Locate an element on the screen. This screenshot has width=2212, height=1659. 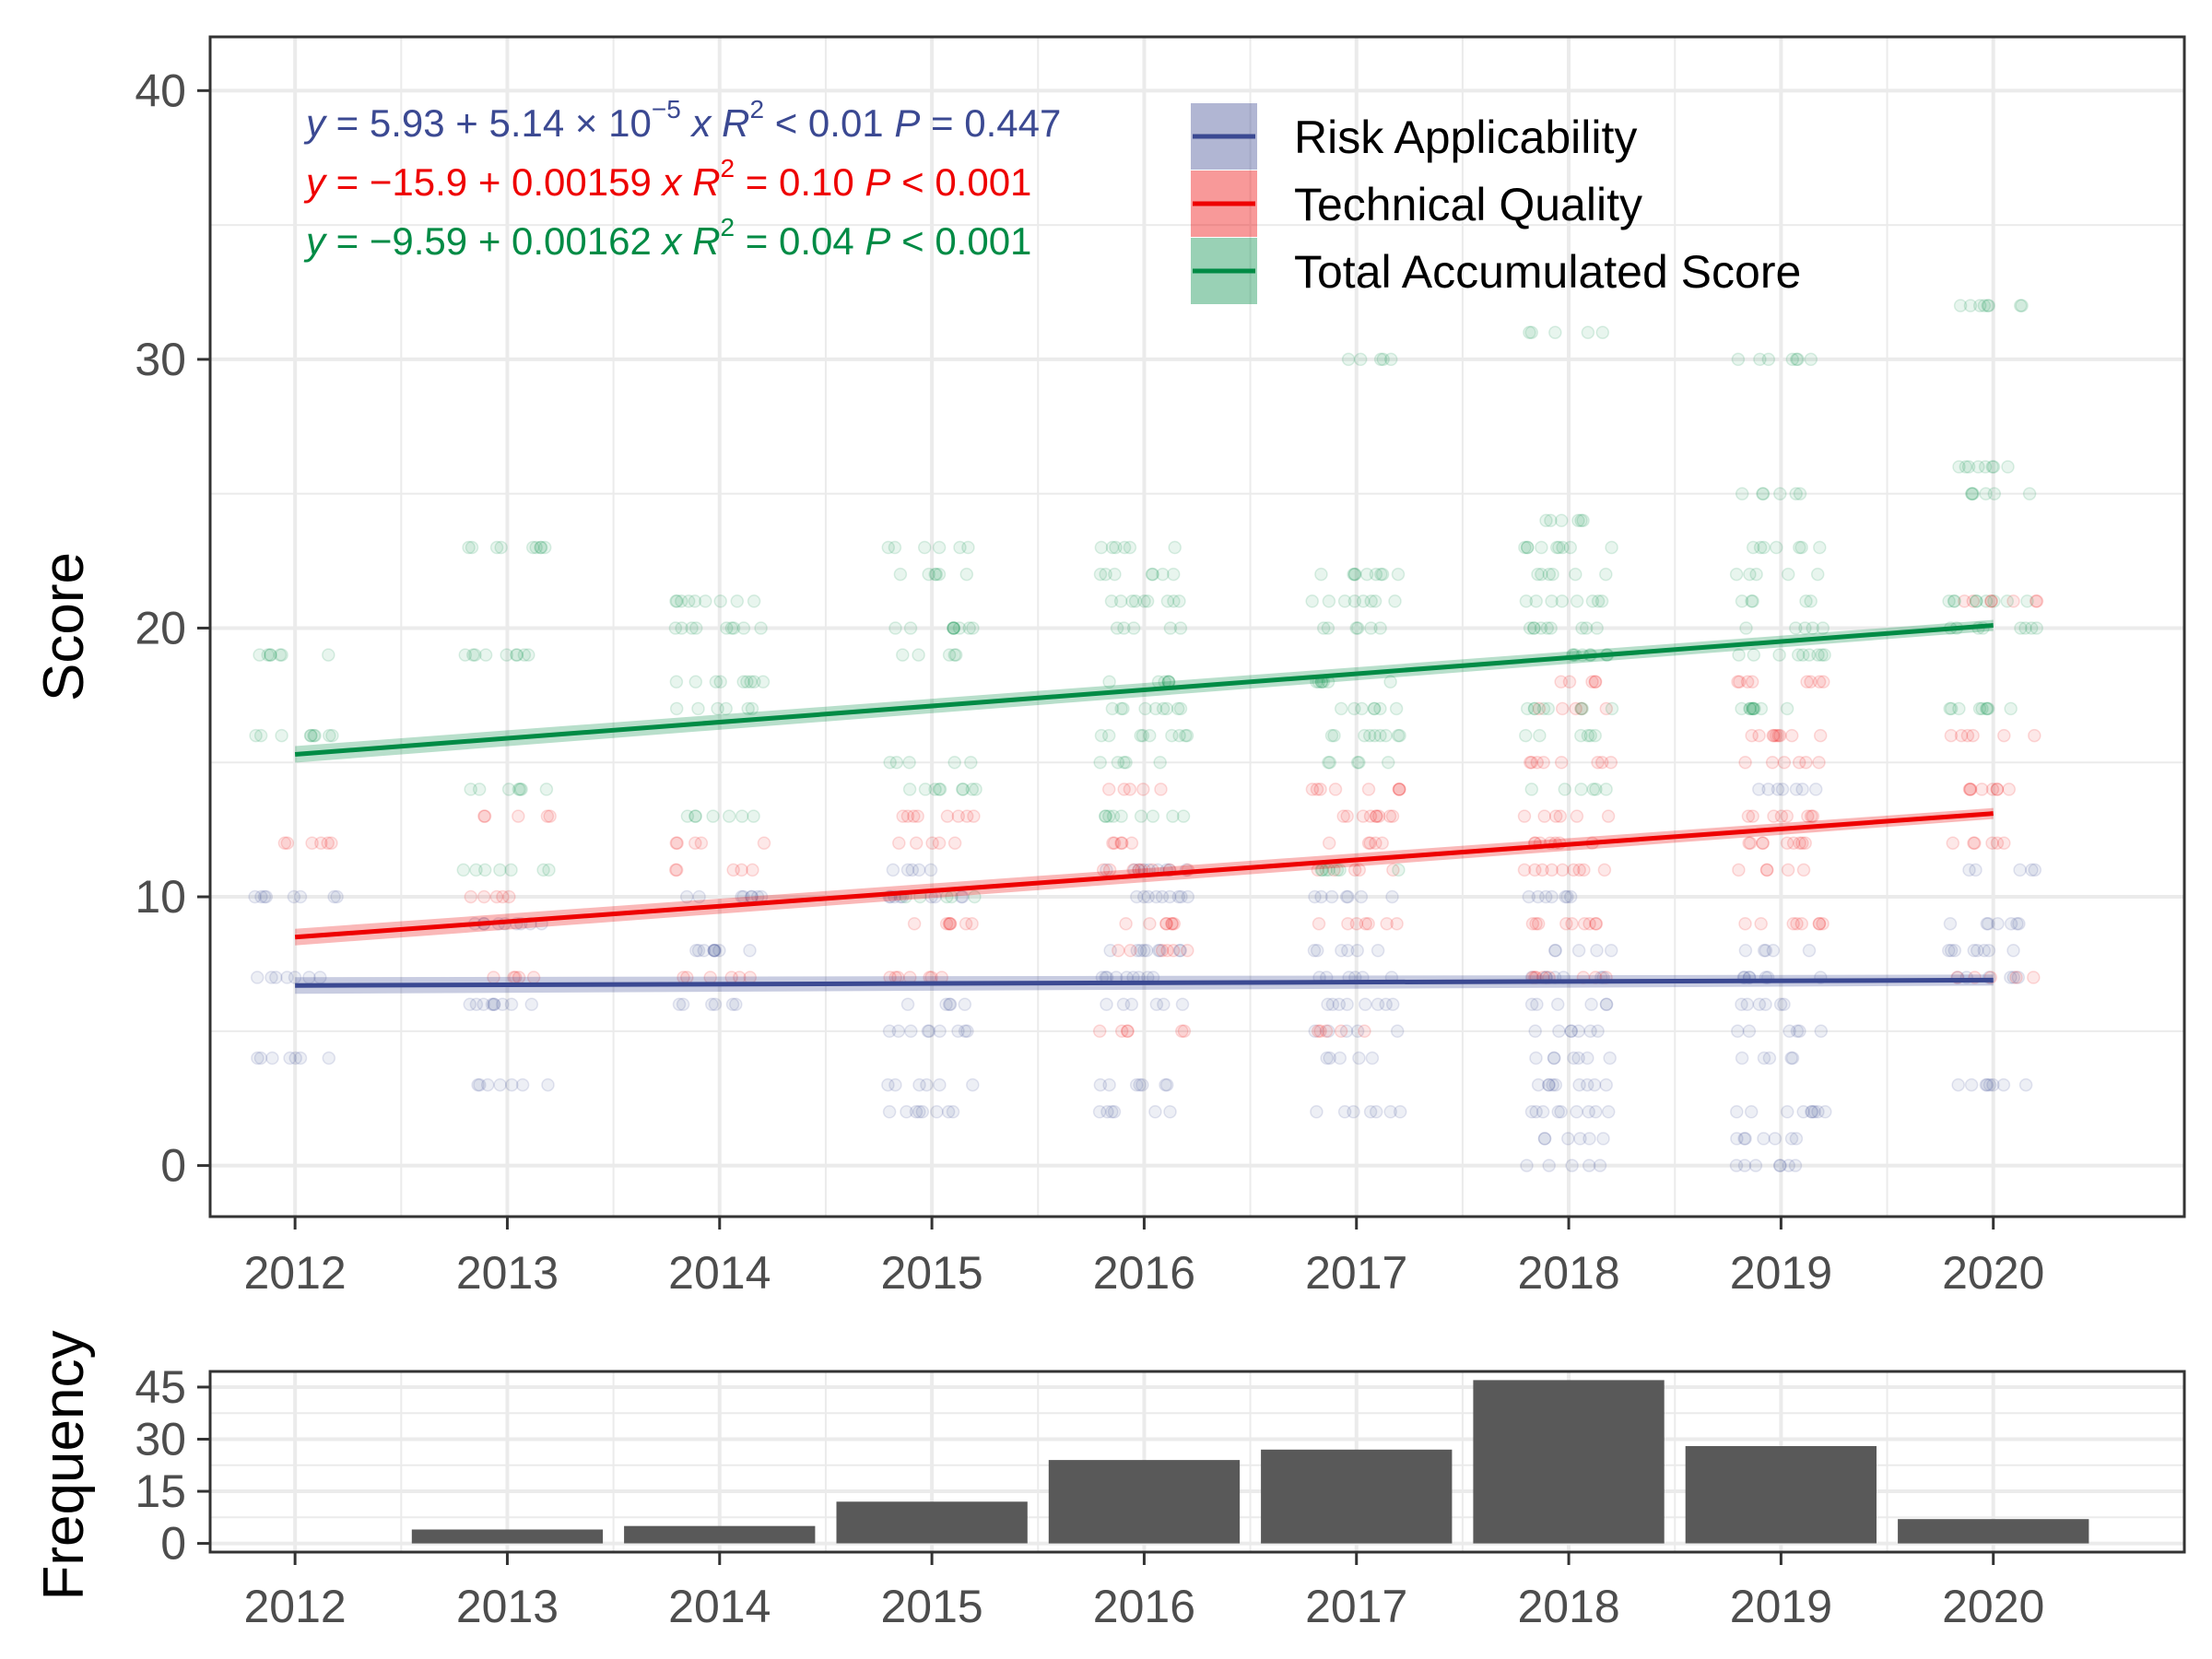
score-x-tick-label: 2013 is located at coordinates (507, 1273).